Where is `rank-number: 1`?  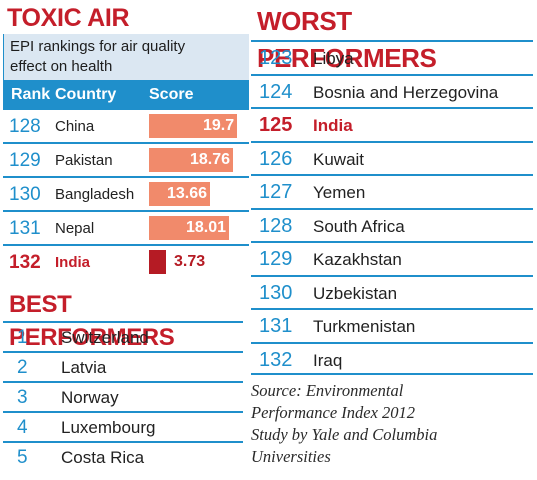
rank-number: 1 is located at coordinates (22, 337).